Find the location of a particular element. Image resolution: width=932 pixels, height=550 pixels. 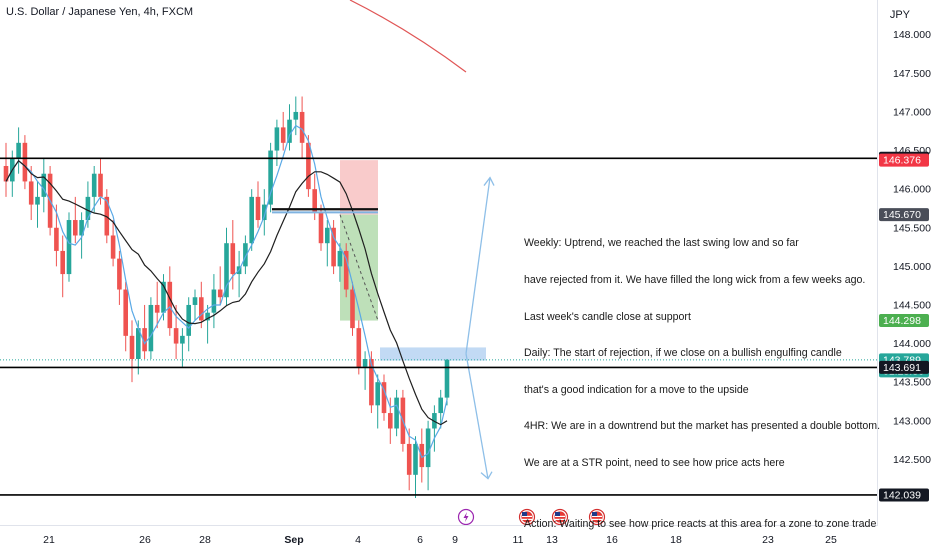

price-label: 144.298 is located at coordinates (904, 321).